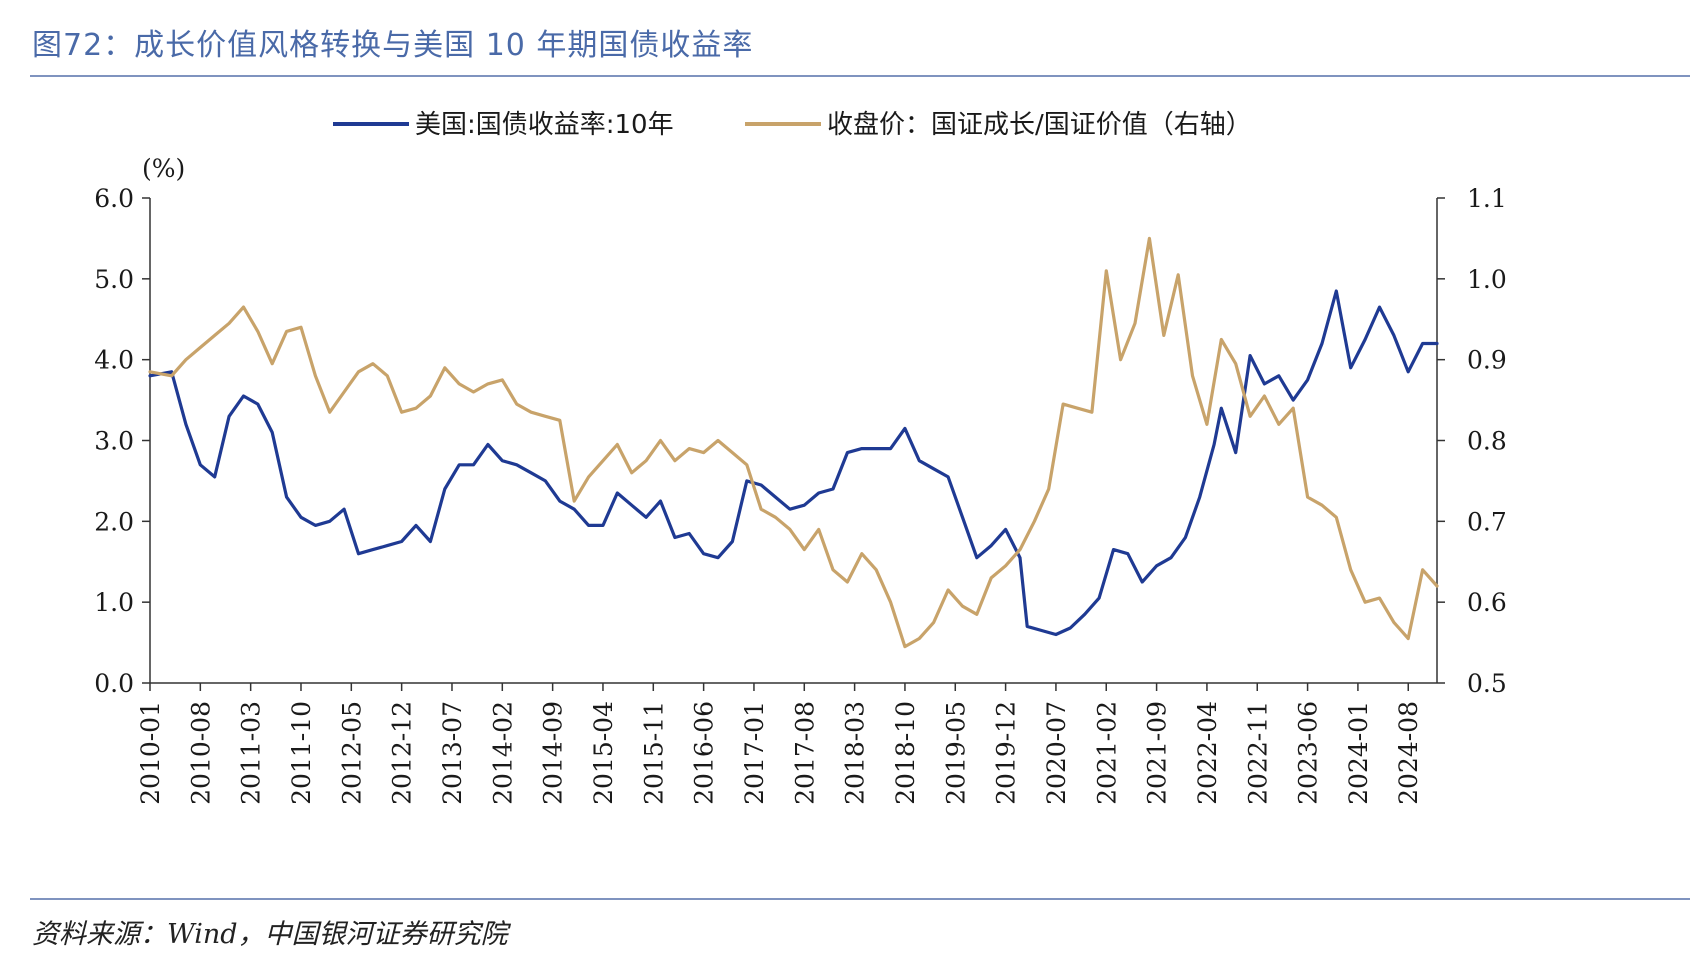 This screenshot has width=1699, height=975. I want to click on source-divider, so click(860, 899).